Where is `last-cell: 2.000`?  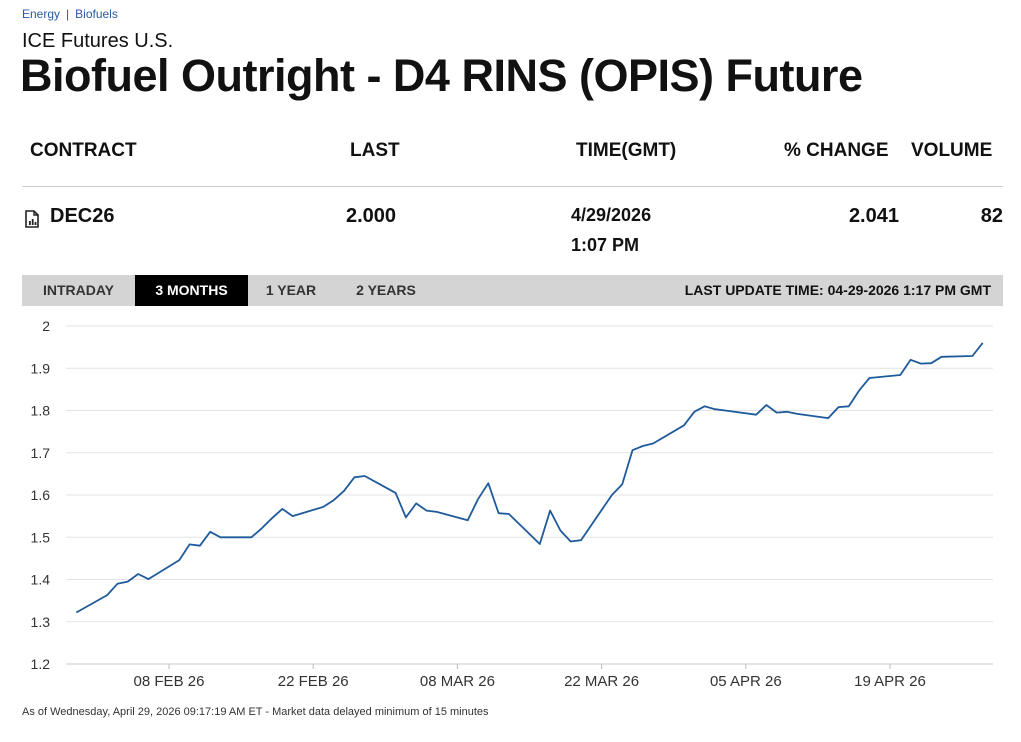
last-cell: 2.000 is located at coordinates (371, 216).